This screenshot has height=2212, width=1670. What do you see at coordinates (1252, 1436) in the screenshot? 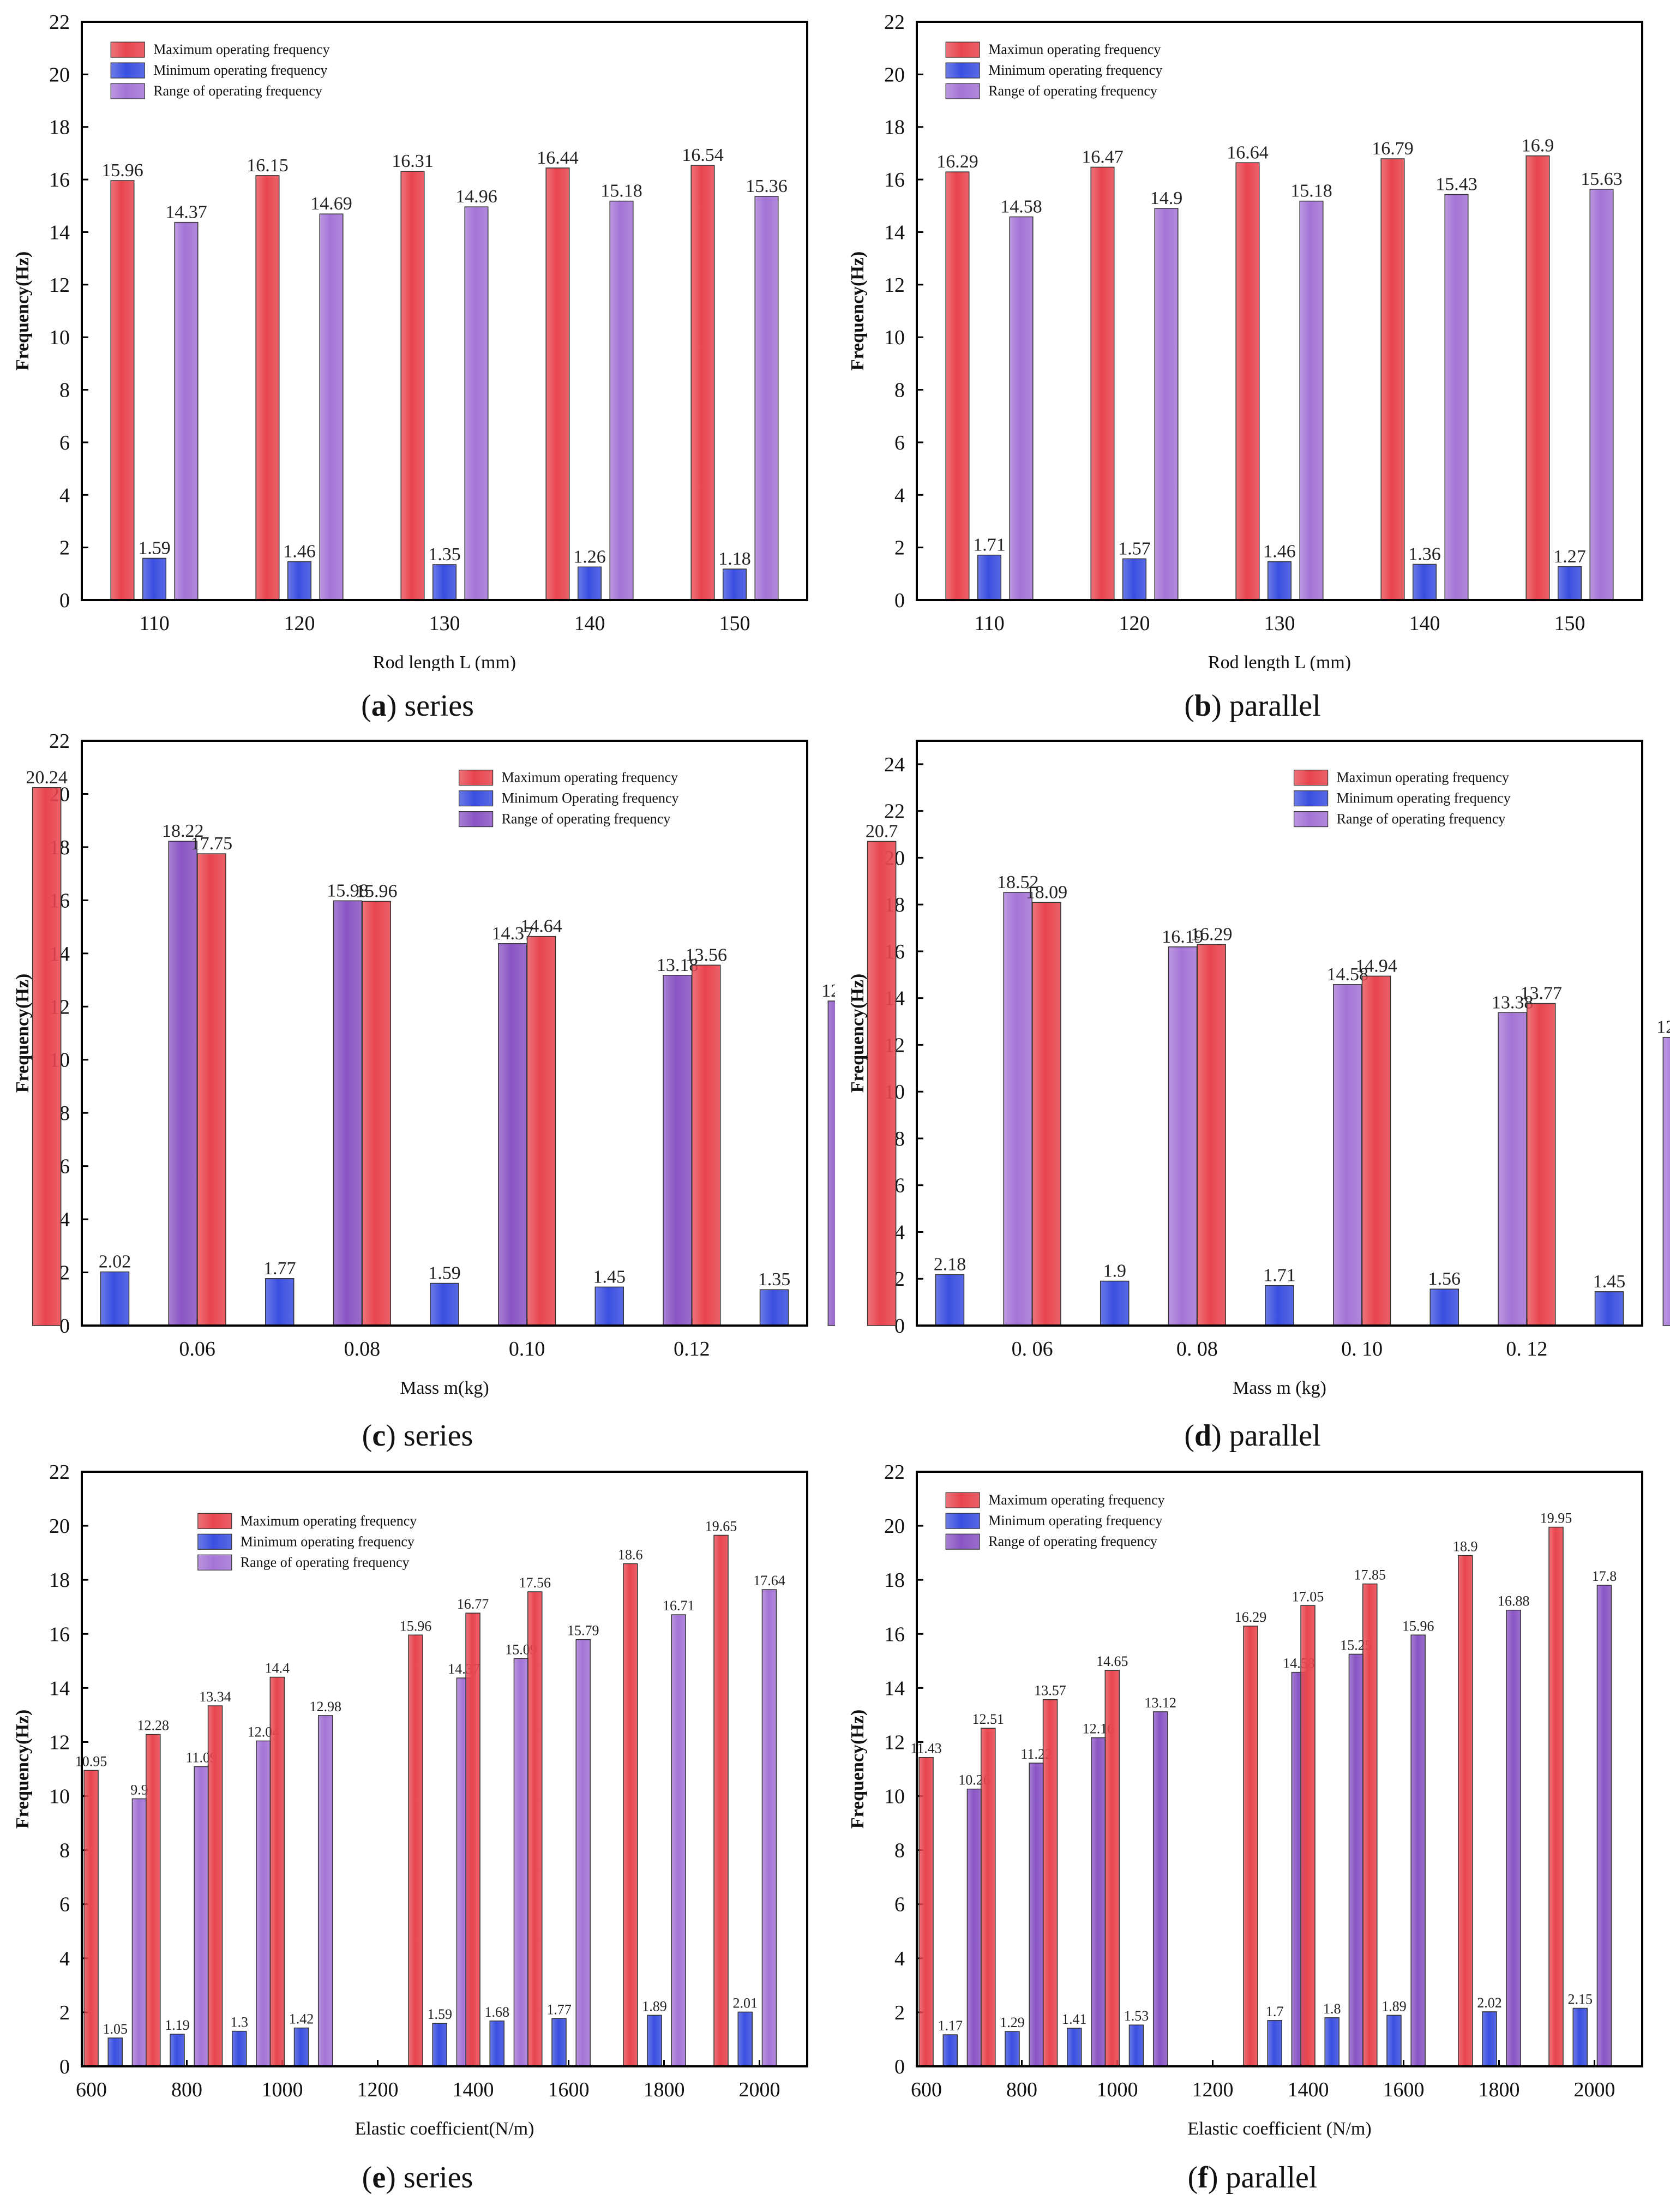
I see `caption-d: (d) parallel` at bounding box center [1252, 1436].